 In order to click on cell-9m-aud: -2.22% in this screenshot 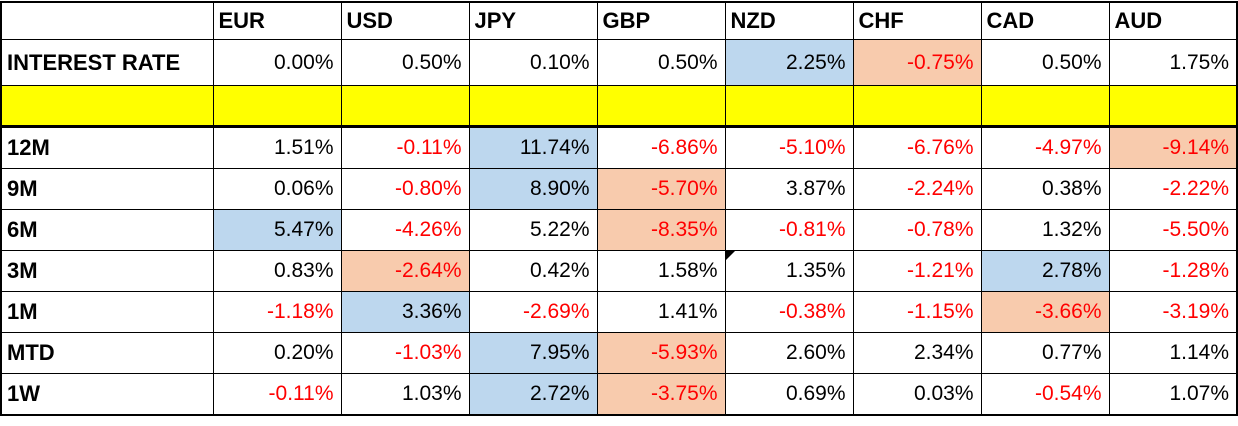, I will do `click(1173, 189)`.